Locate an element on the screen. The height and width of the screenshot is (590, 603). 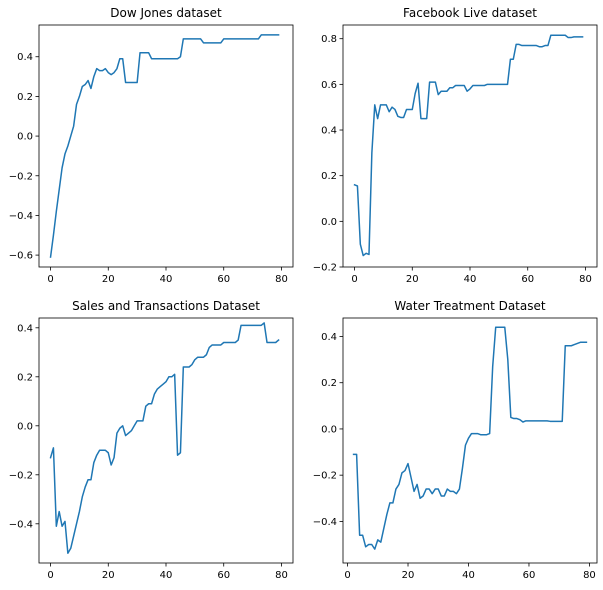
subplot-title: Water Treatment Dataset is located at coordinates (469, 306).